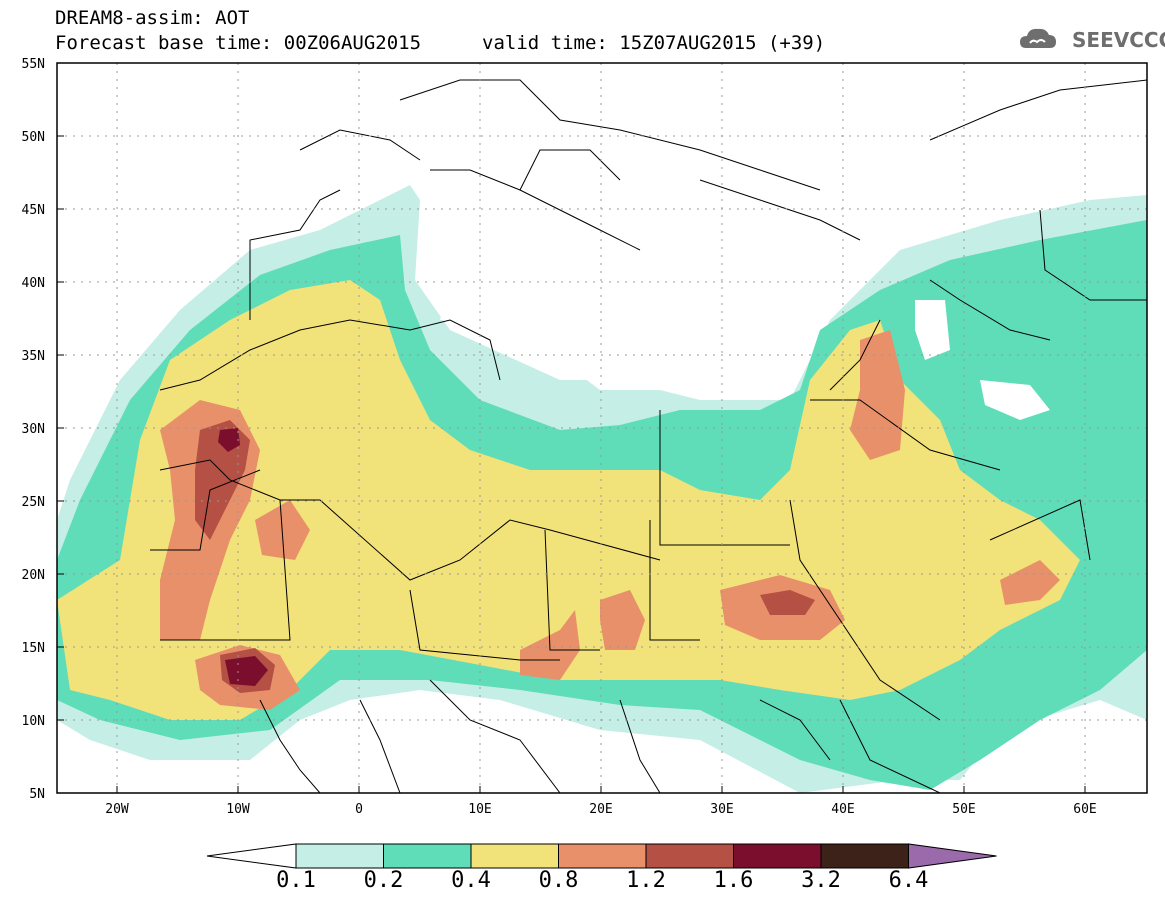 Image resolution: width=1165 pixels, height=905 pixels. What do you see at coordinates (654, 43) in the screenshot?
I see `valid-time: valid time: 15Z07AUG2015 (+39)` at bounding box center [654, 43].